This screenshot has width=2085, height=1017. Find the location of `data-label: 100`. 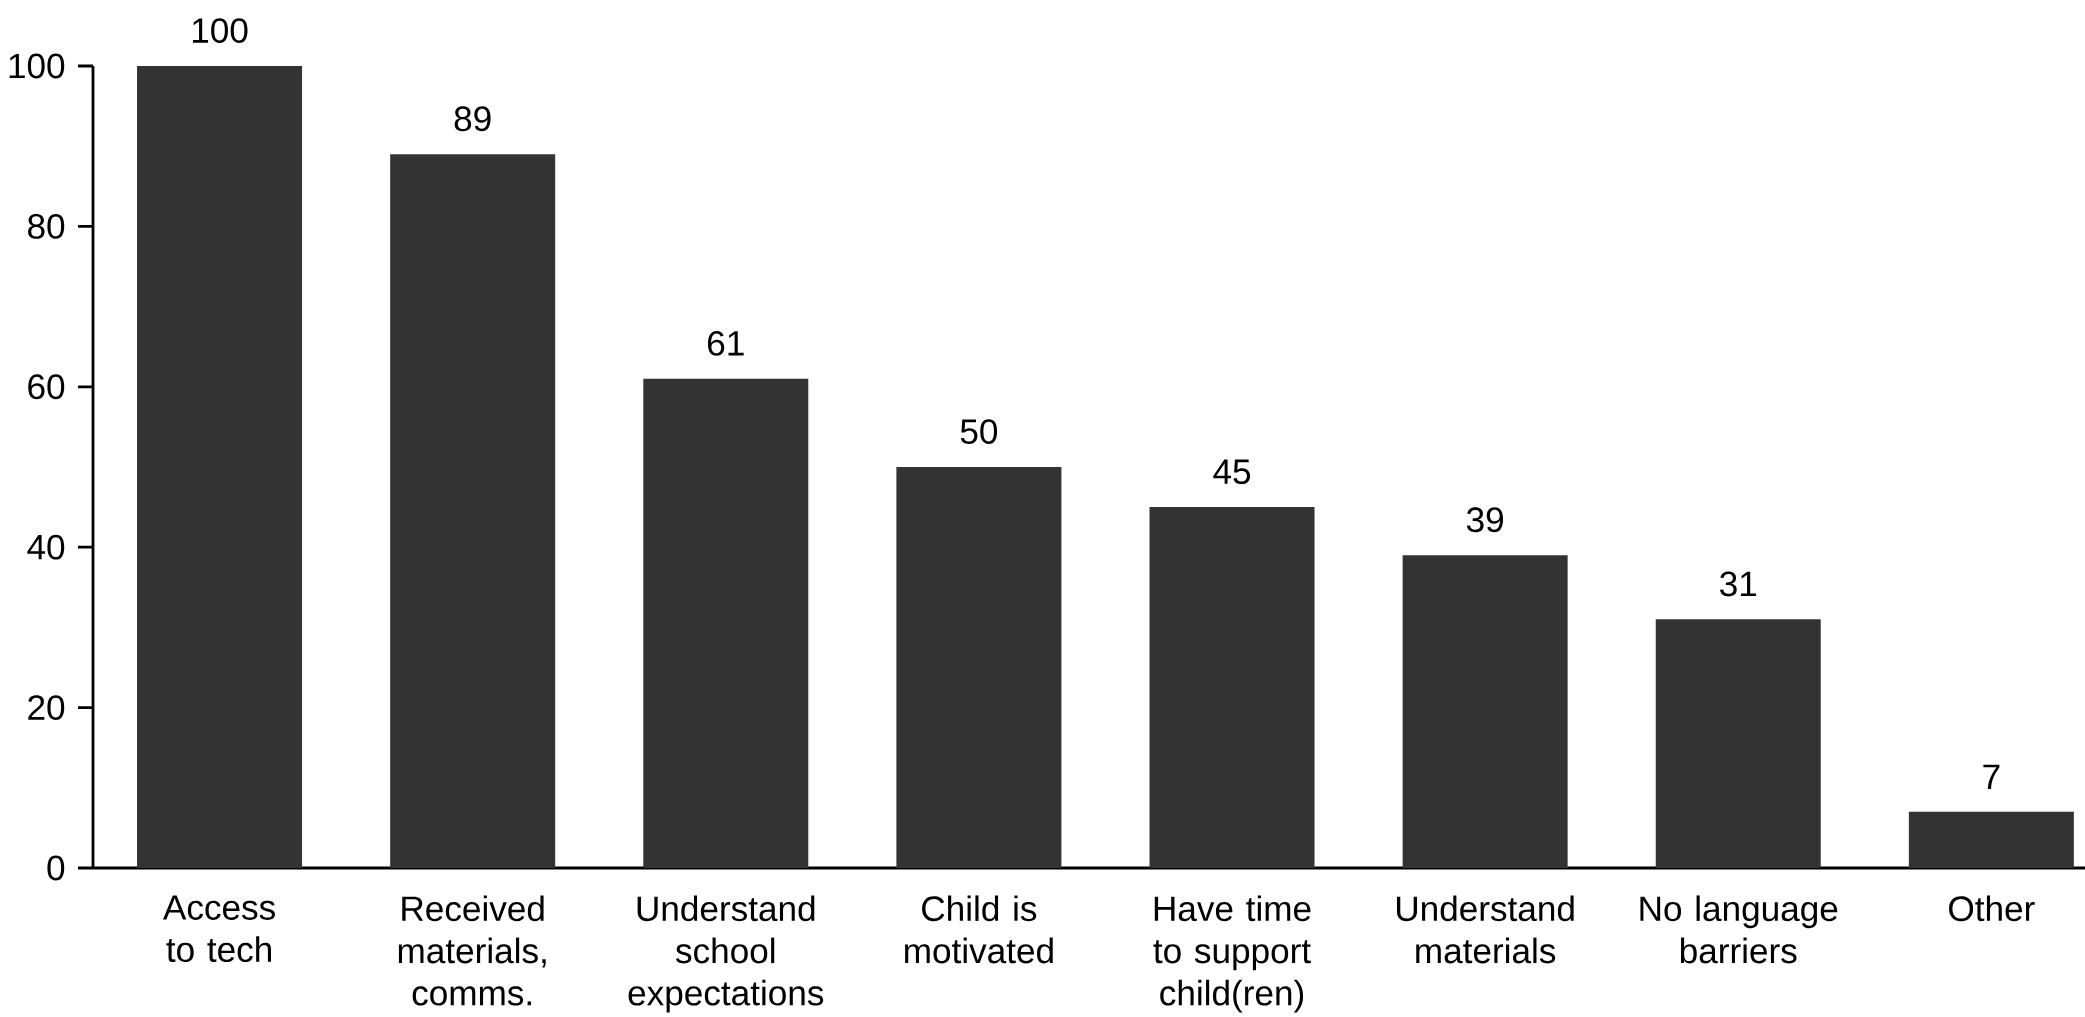

data-label: 100 is located at coordinates (220, 31).